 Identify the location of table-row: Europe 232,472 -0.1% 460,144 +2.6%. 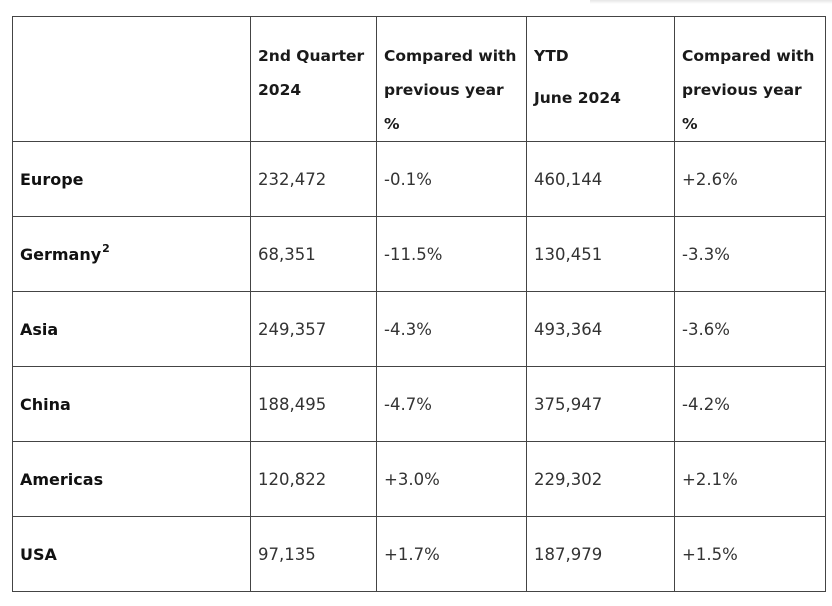
(419, 179).